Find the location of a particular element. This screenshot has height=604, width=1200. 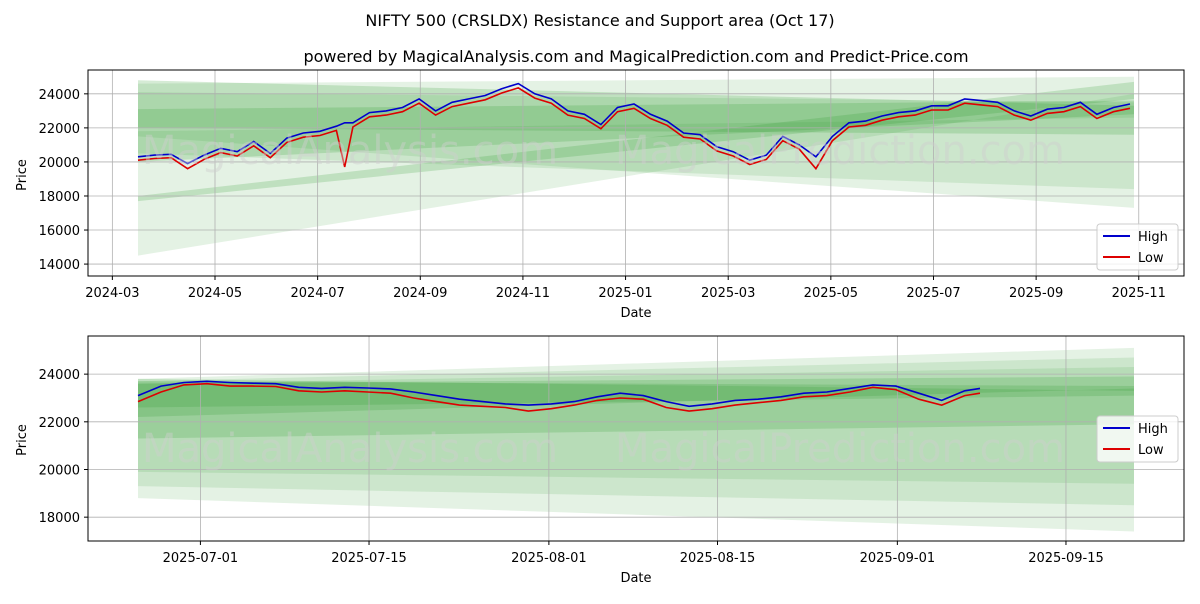

x-tick-label: 2024-11 is located at coordinates (523, 293).